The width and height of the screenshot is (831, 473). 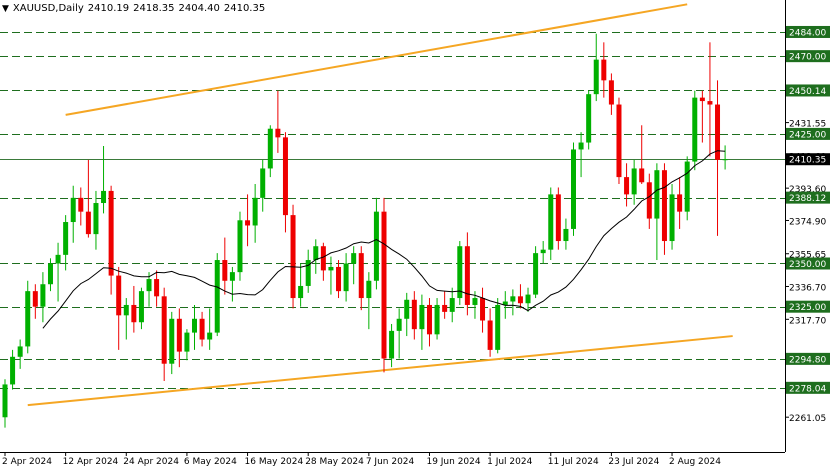 I want to click on price-tag-label: 2410.35, so click(x=807, y=161).